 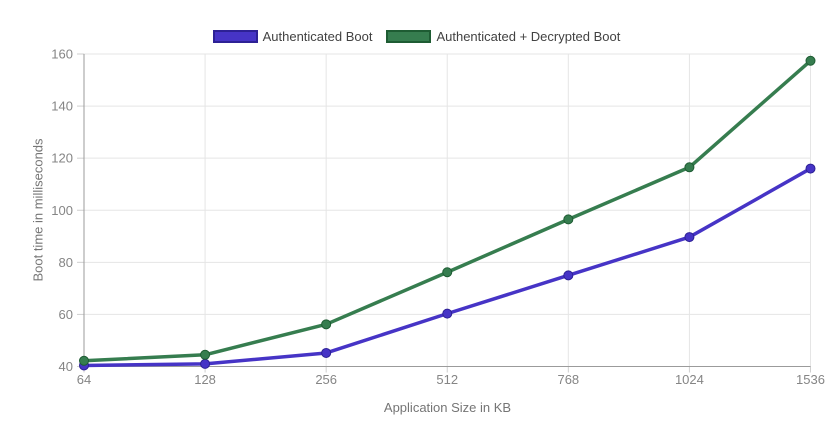 I want to click on legend-swatch-authenticated-boot, so click(x=235, y=36).